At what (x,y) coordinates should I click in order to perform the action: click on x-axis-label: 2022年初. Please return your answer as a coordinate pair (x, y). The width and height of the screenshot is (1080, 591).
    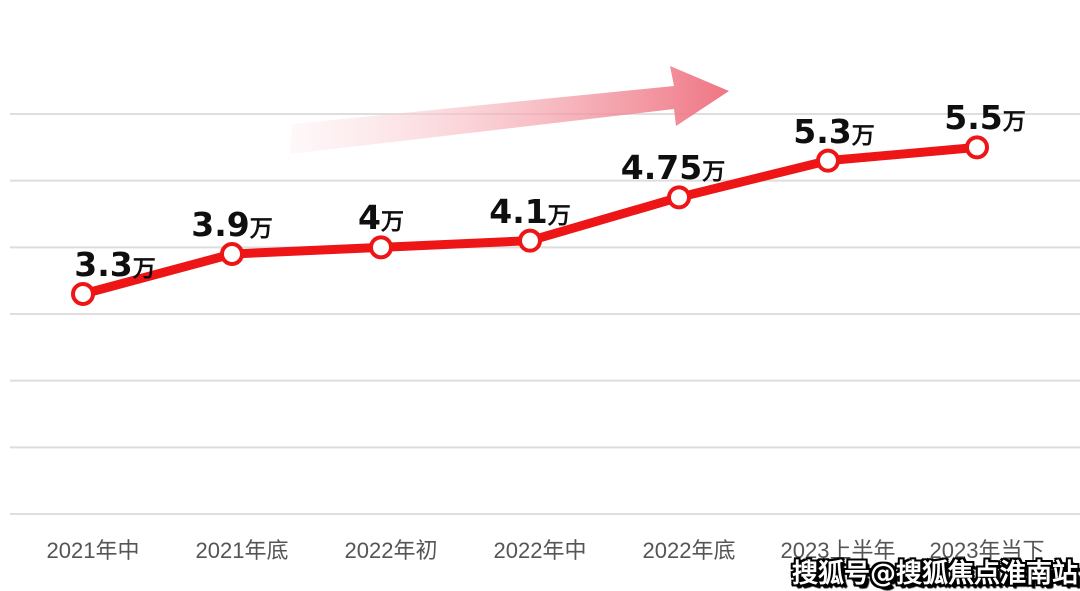
    Looking at the image, I should click on (391, 550).